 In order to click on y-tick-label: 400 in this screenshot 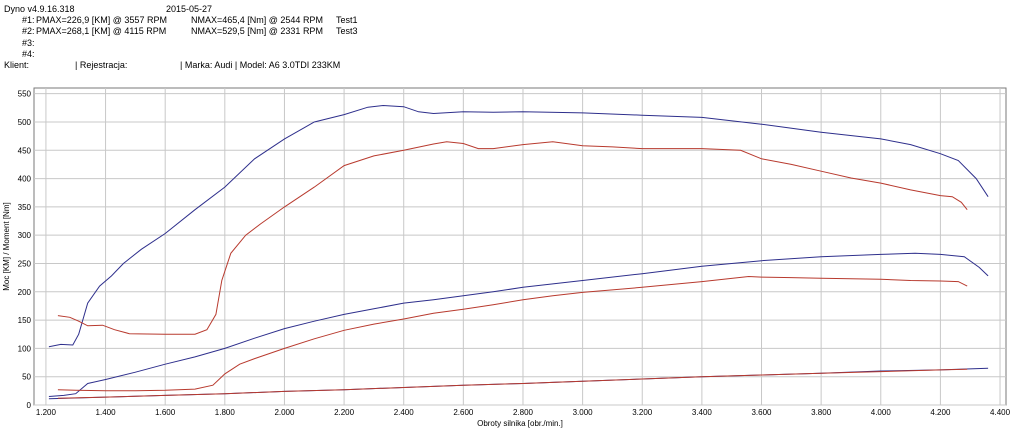, I will do `click(25, 179)`.